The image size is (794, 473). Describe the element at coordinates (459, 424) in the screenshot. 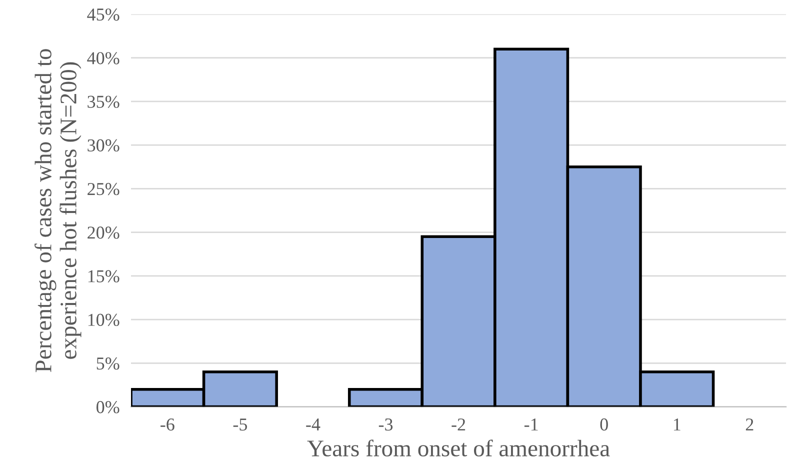

I see `x-tick-label: -2` at that location.